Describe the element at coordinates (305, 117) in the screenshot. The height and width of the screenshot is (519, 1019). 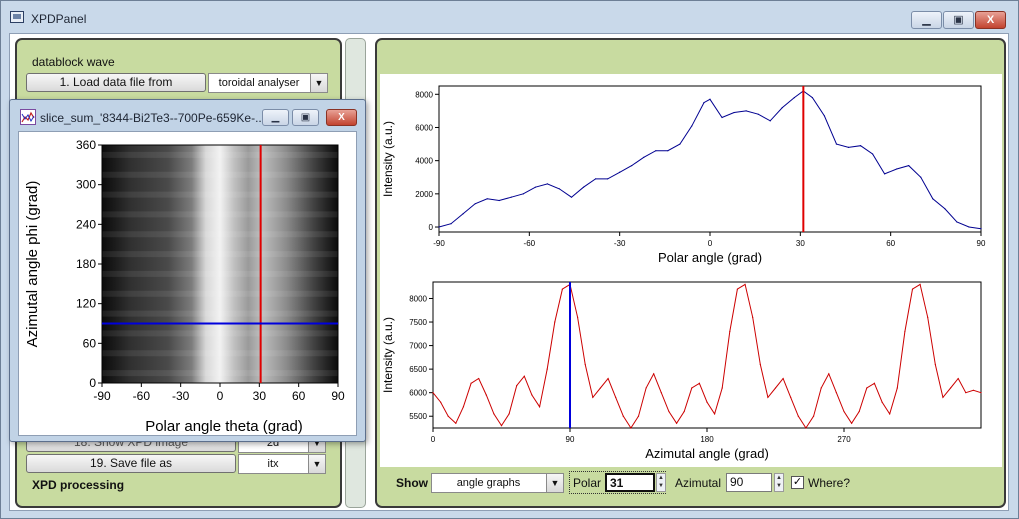
I see `slice-maximize-button: ▣` at that location.